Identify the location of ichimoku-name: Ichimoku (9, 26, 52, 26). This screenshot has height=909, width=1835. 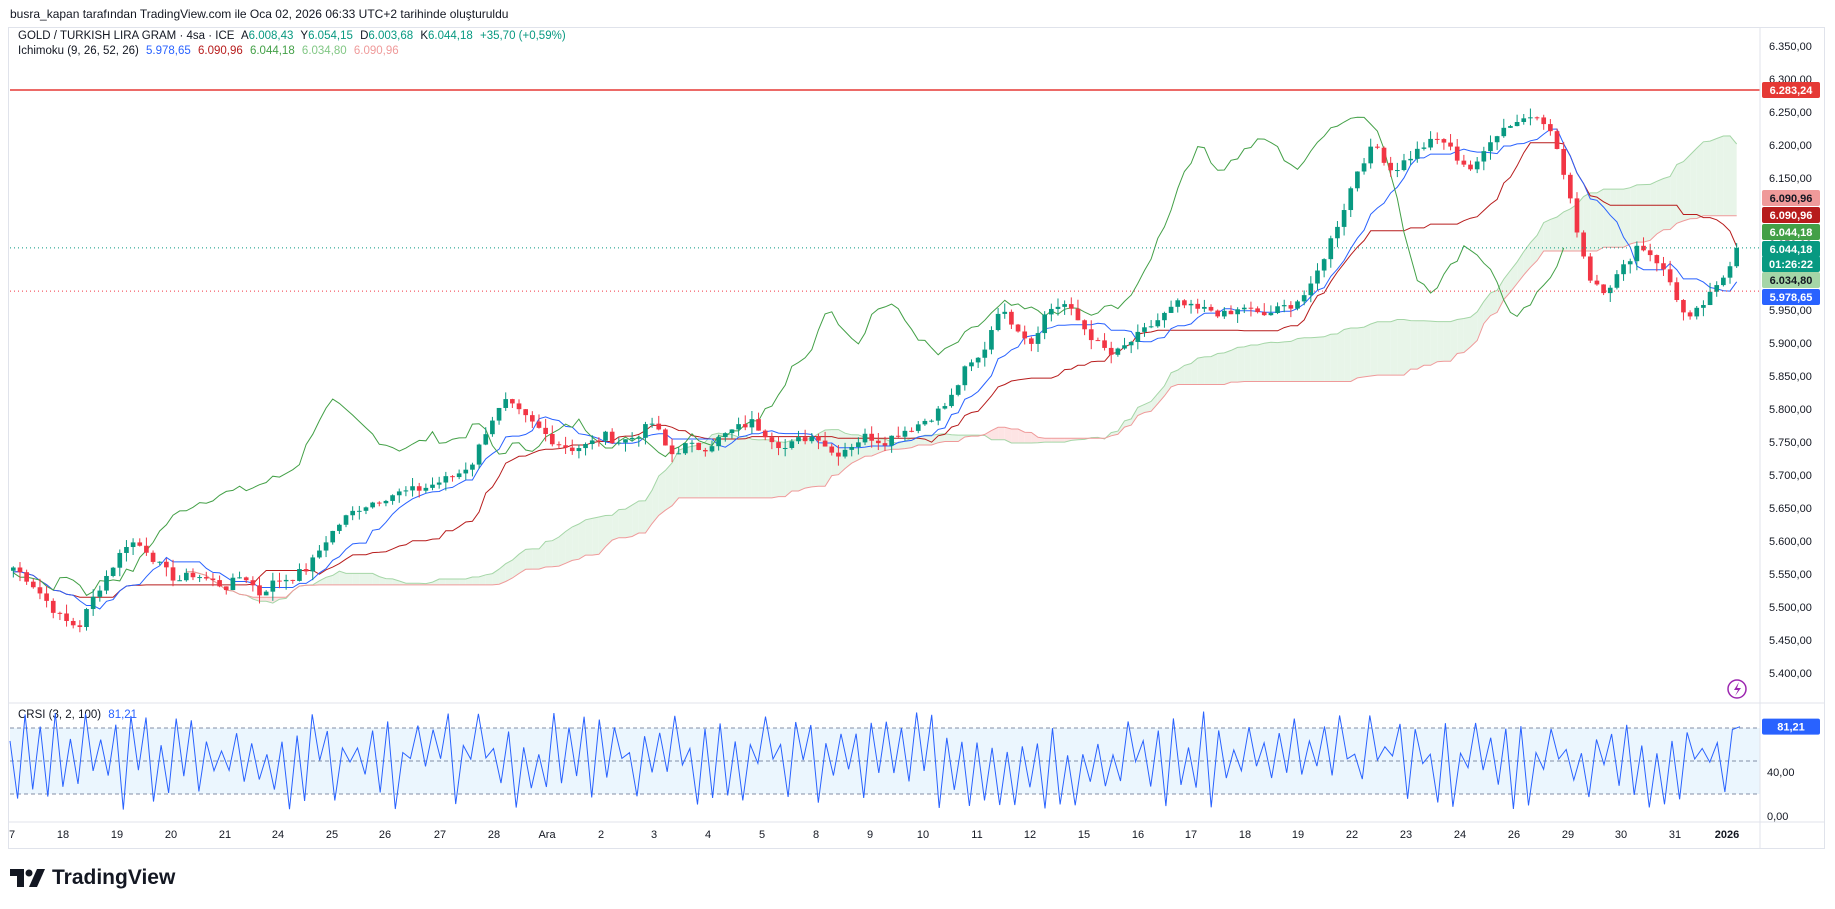
(78, 51).